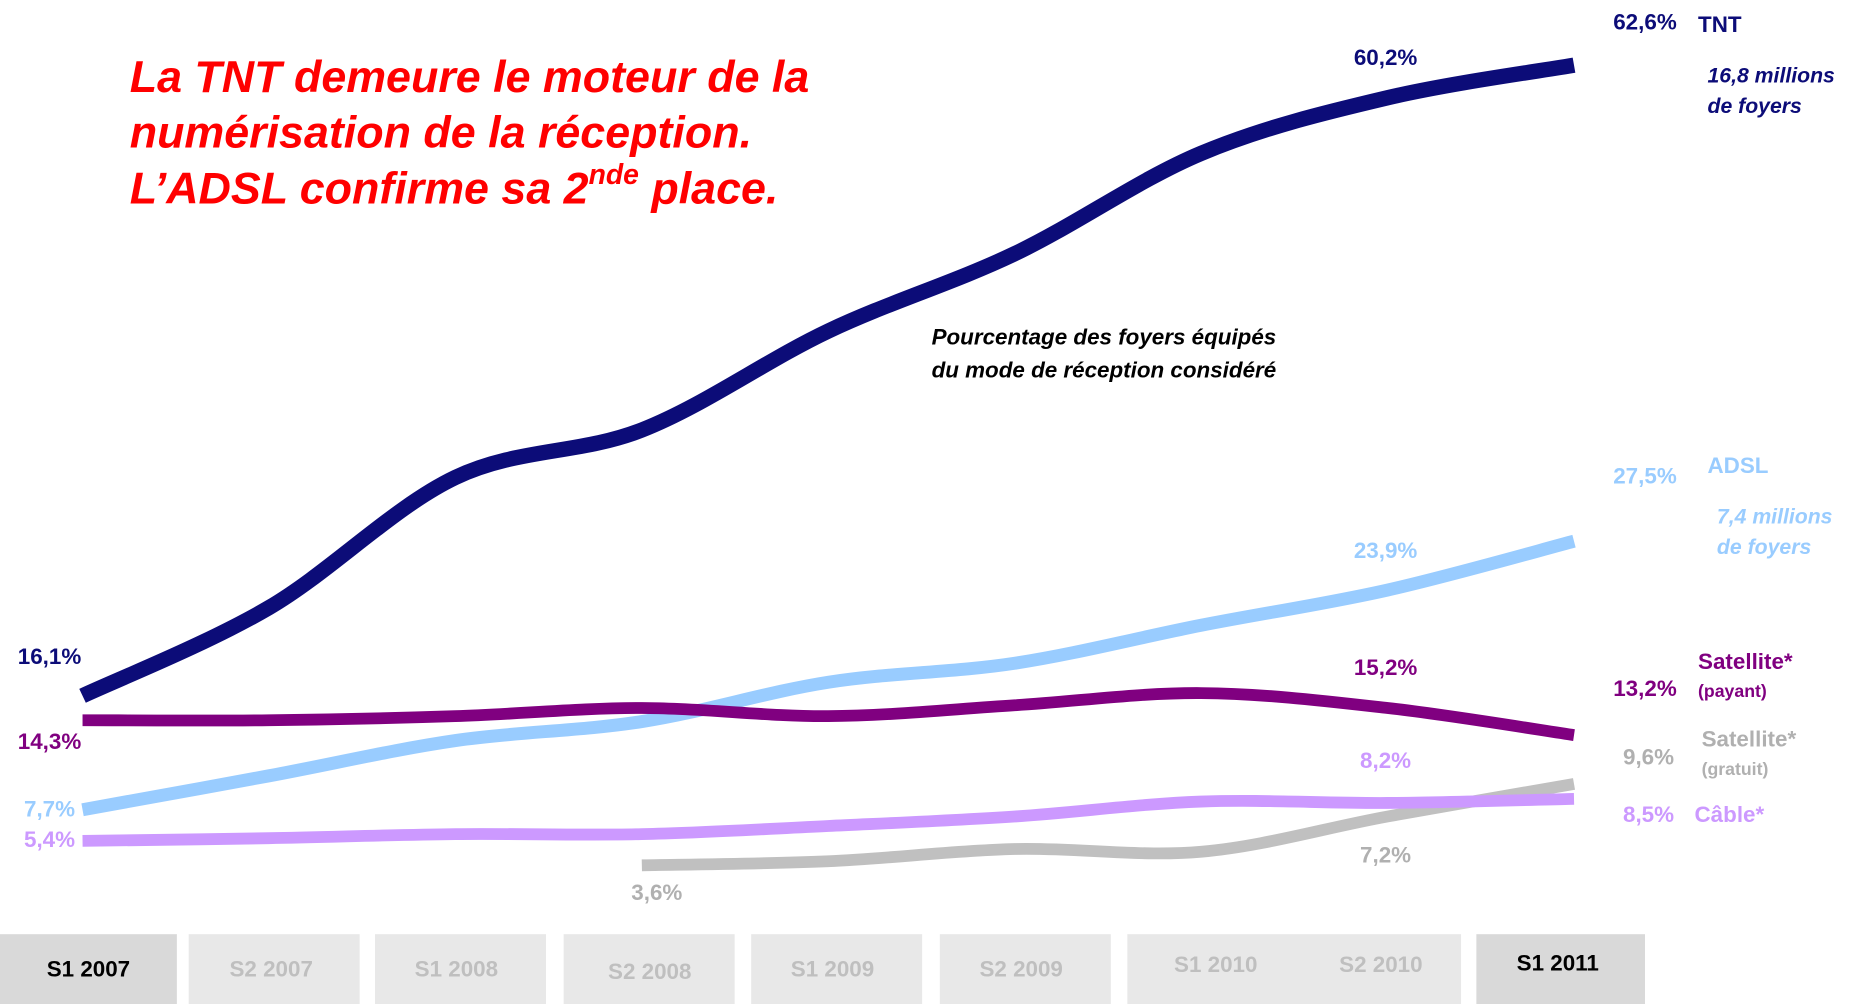 This screenshot has height=1004, width=1849. What do you see at coordinates (1558, 963) in the screenshot?
I see `x-tick-label: S1 2011` at bounding box center [1558, 963].